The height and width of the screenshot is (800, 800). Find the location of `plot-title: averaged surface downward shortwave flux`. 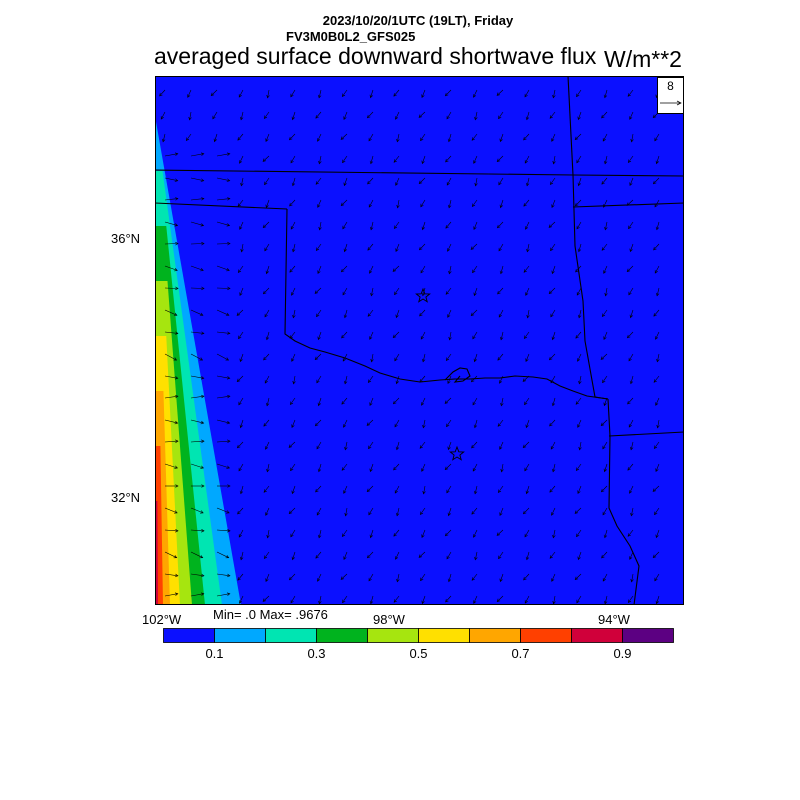

plot-title: averaged surface downward shortwave flux is located at coordinates (375, 56).